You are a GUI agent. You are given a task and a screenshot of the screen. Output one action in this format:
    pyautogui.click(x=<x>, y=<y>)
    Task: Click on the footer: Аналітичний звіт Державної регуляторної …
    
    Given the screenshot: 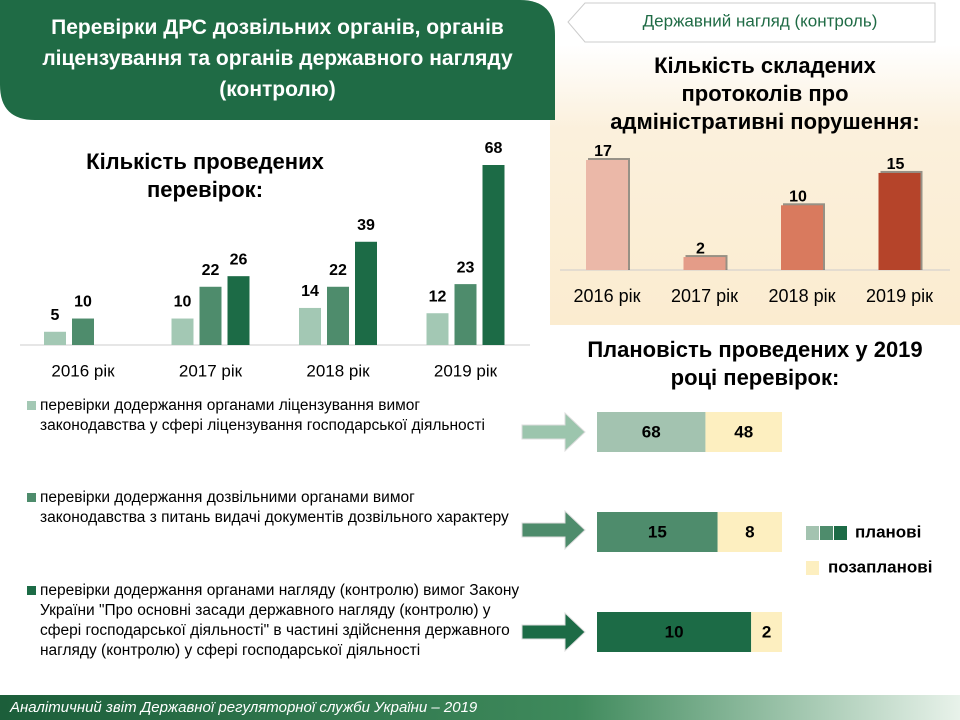 What is the action you would take?
    pyautogui.click(x=243, y=707)
    